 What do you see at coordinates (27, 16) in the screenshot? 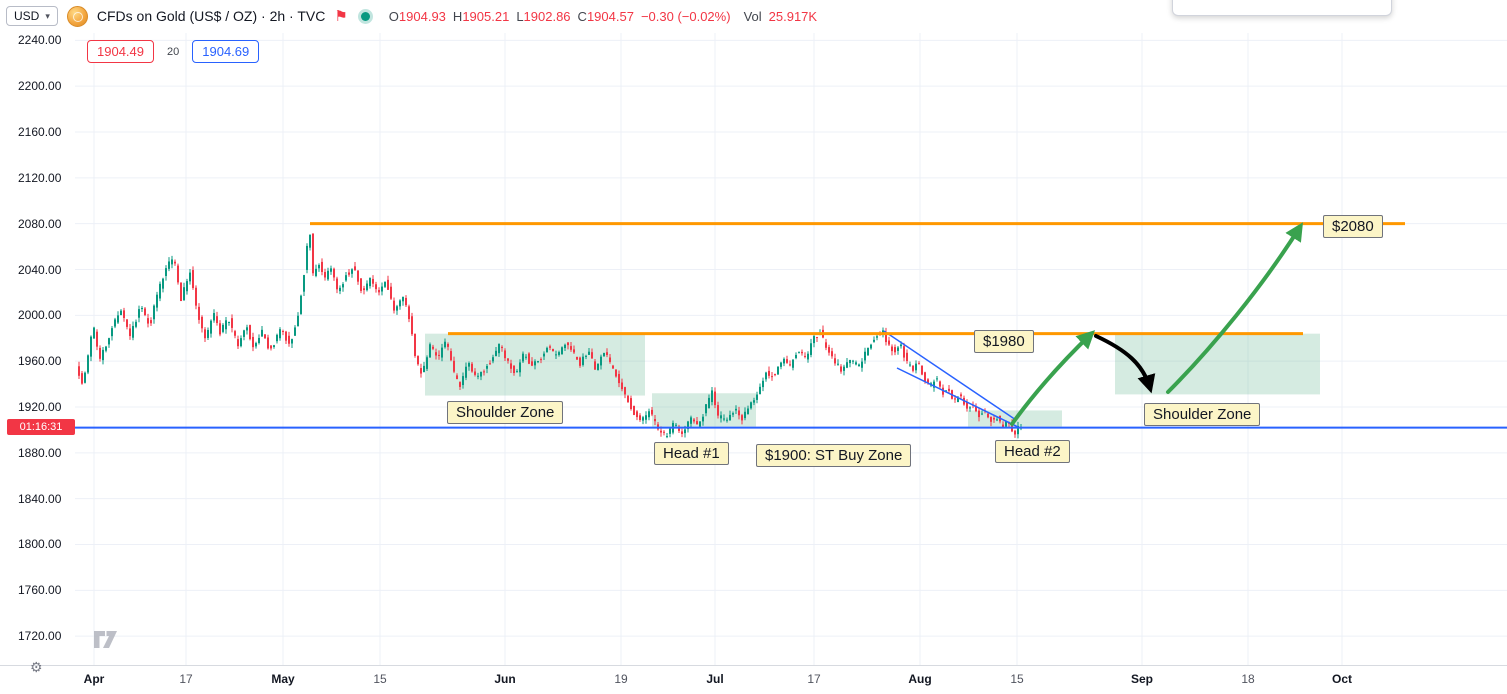
I see `currency-value: USD` at bounding box center [27, 16].